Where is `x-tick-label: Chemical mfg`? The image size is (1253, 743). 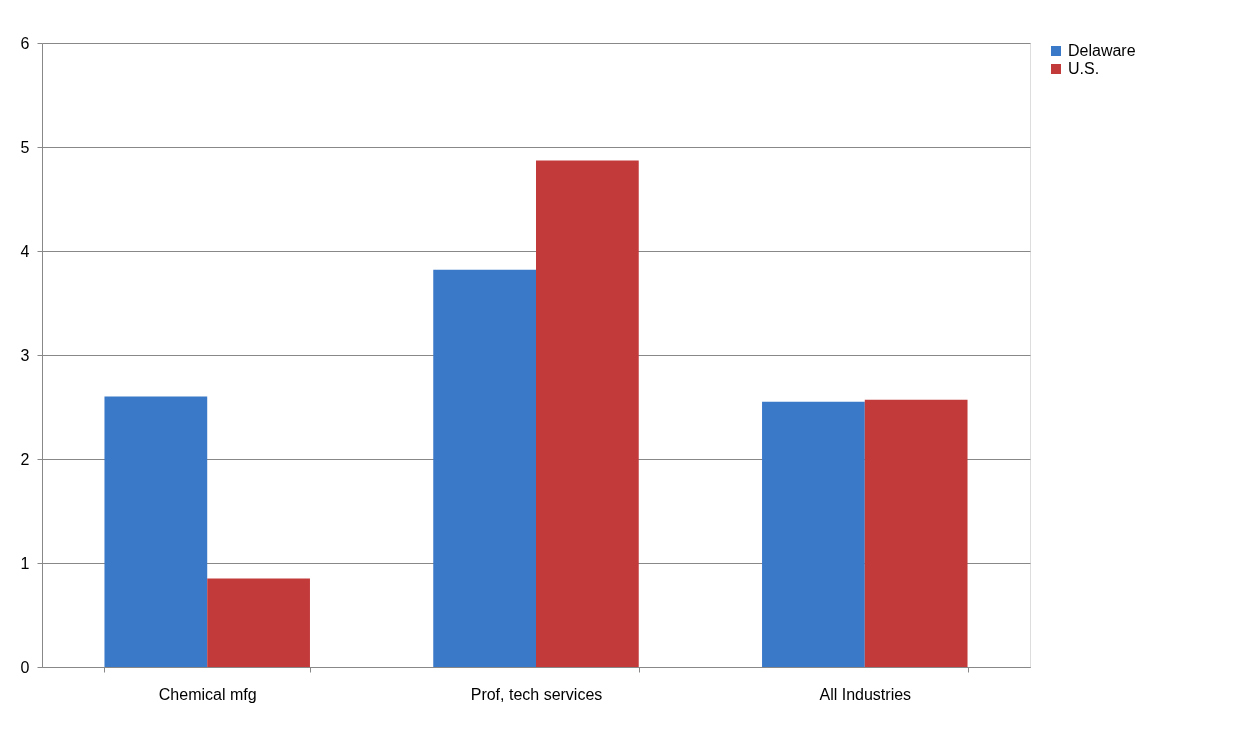
x-tick-label: Chemical mfg is located at coordinates (207, 694).